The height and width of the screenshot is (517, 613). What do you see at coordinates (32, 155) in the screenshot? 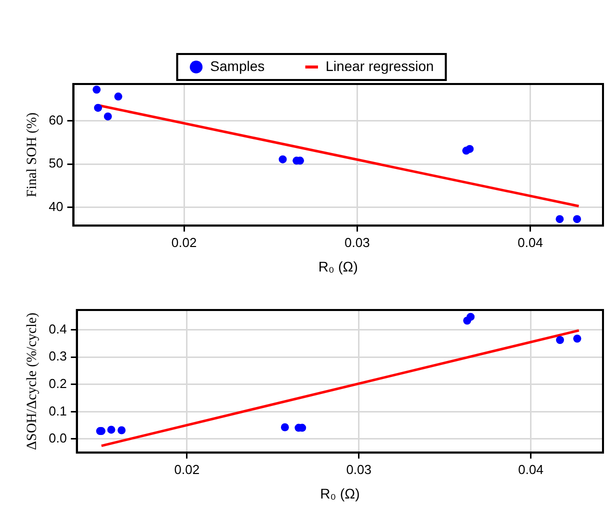
I see `y-axis-title: Final SOH (%)` at bounding box center [32, 155].